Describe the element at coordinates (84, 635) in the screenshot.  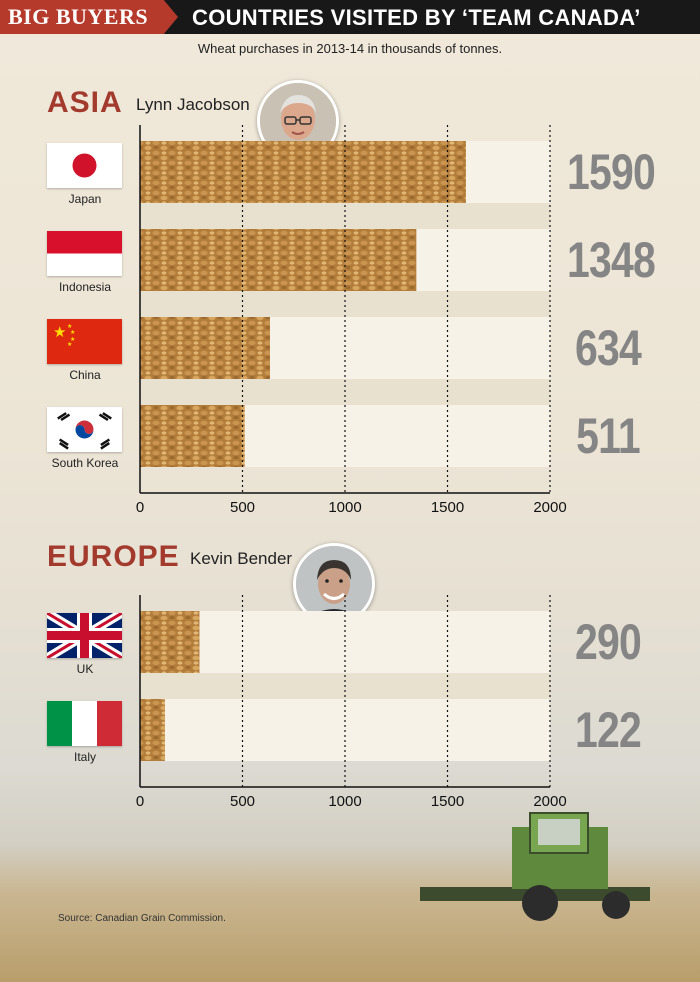
I see `flag-uk-icon` at that location.